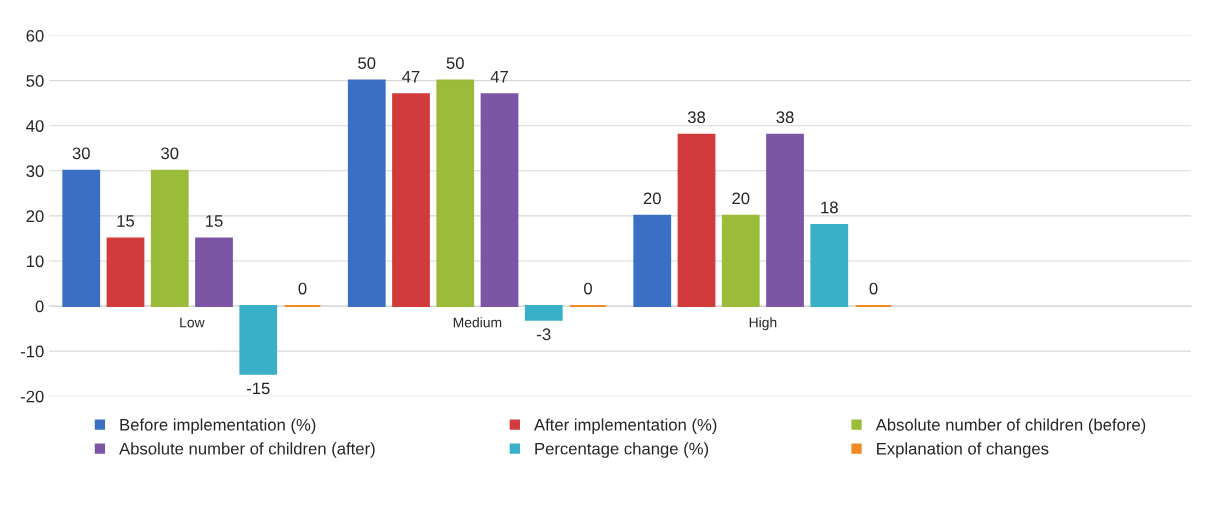  What do you see at coordinates (35, 126) in the screenshot?
I see `y-tick-label: 40` at bounding box center [35, 126].